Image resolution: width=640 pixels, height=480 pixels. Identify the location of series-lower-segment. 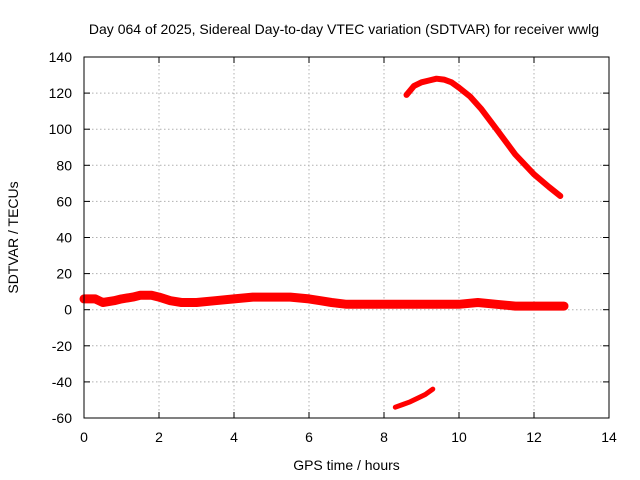
(414, 398).